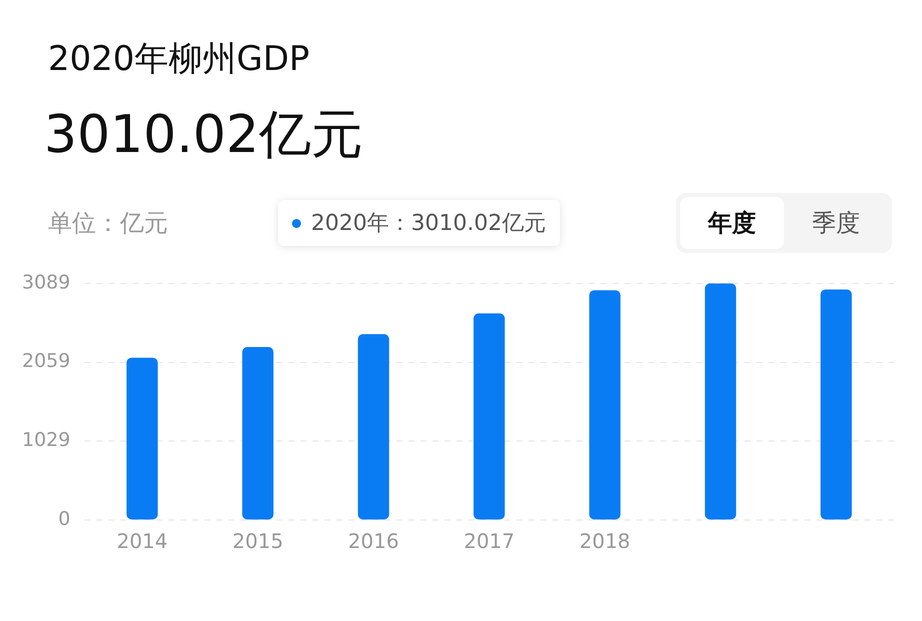 This screenshot has height=621, width=922. What do you see at coordinates (428, 224) in the screenshot?
I see `text: 2020年：3010.02亿元` at bounding box center [428, 224].